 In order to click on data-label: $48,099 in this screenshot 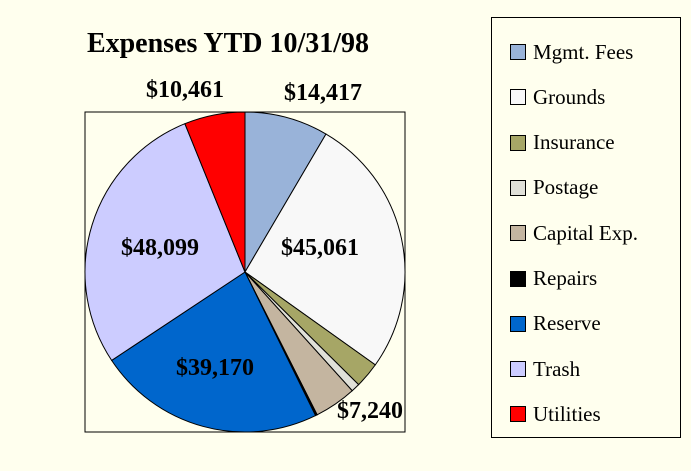, I will do `click(160, 248)`.